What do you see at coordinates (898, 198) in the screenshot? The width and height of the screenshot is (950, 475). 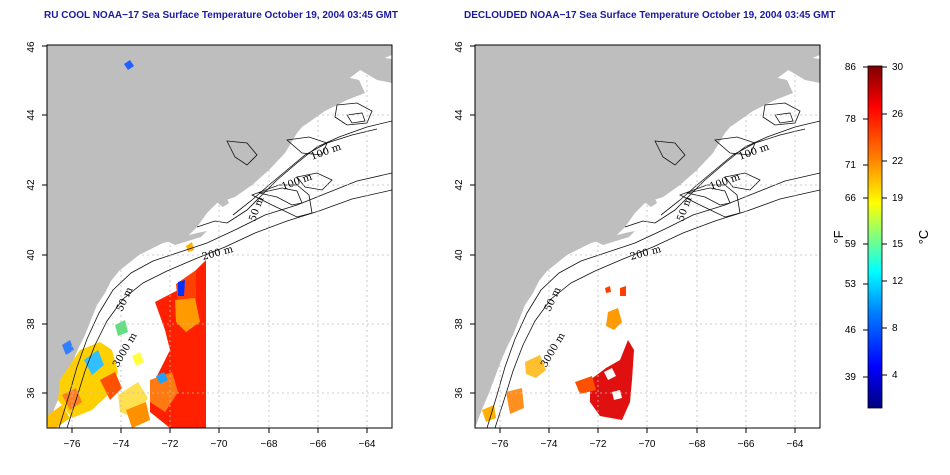 I see `colorbar-c-tick-3: 19` at bounding box center [898, 198].